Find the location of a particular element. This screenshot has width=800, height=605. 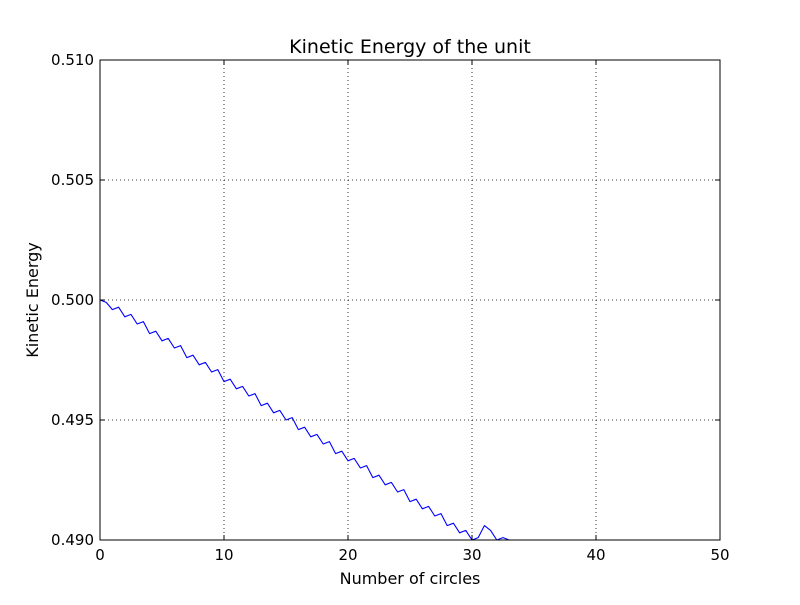

x-tick-label: 0 is located at coordinates (100, 555).